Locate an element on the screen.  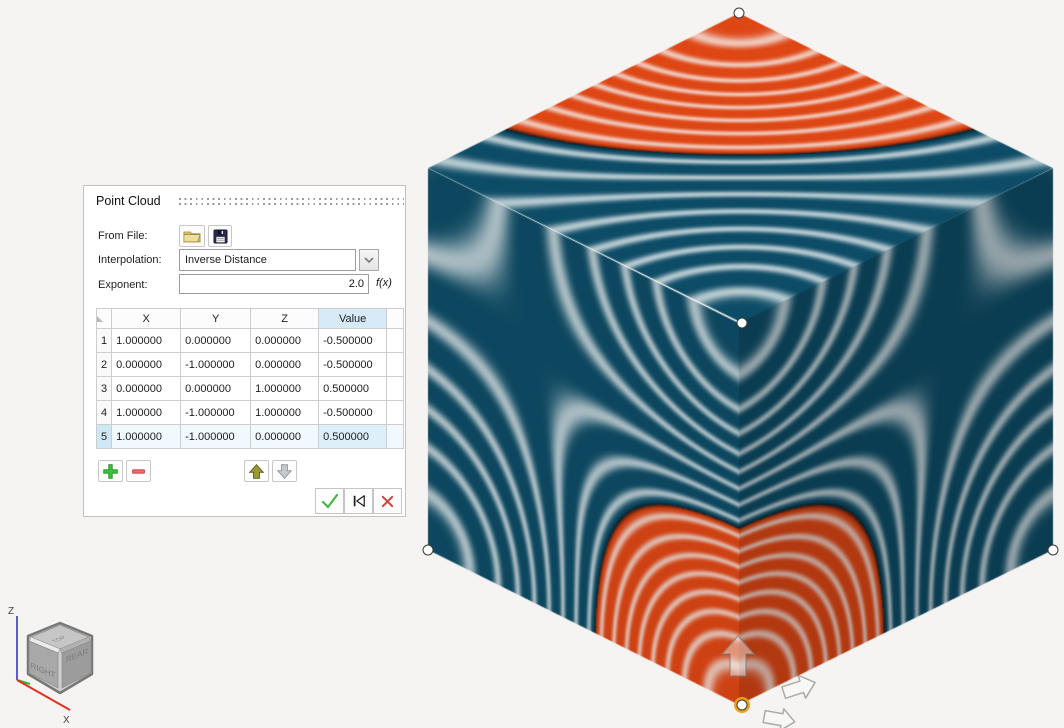
add-point-button is located at coordinates (110, 471).